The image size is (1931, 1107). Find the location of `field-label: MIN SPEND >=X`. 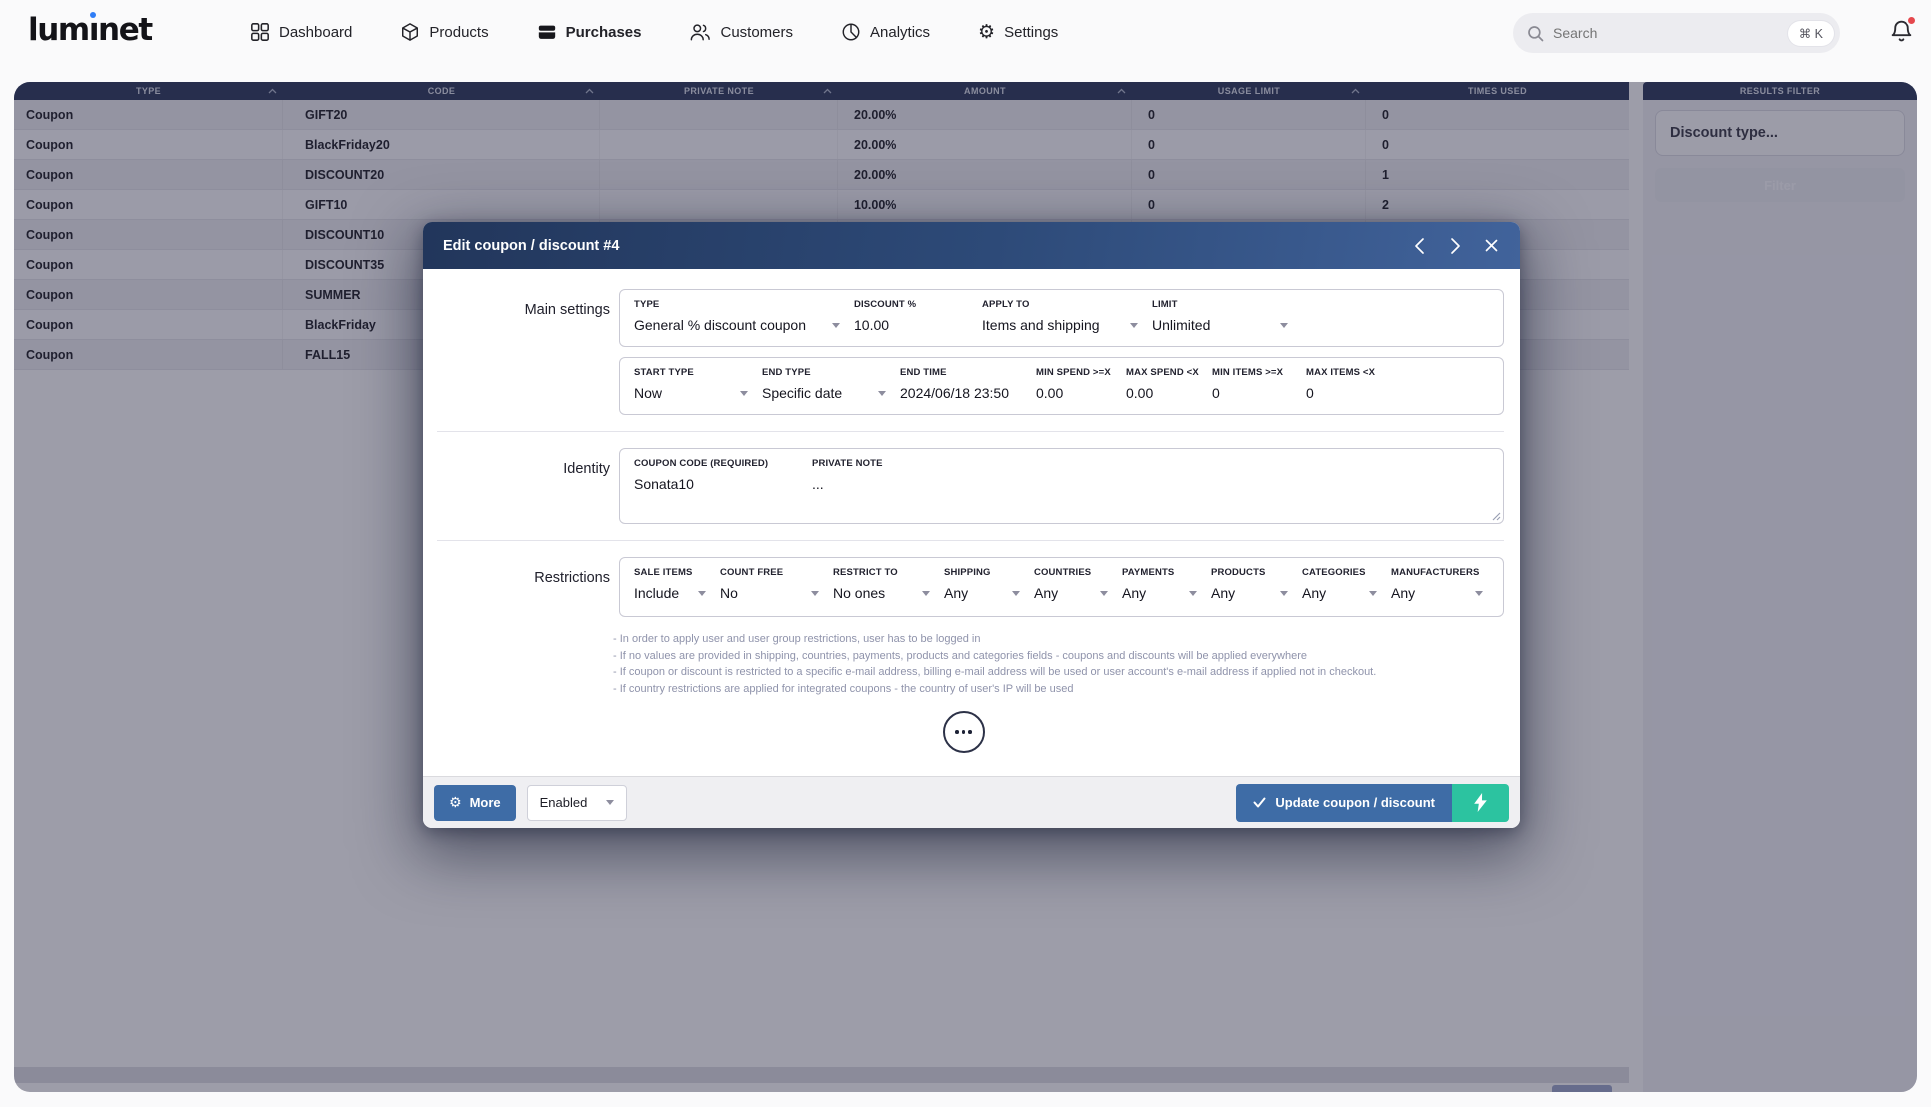

field-label: MIN SPEND >=X is located at coordinates (1073, 372).